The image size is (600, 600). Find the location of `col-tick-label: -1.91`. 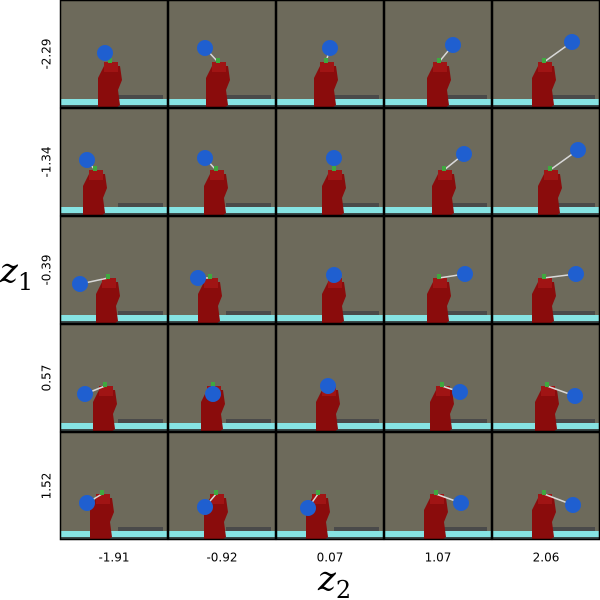

col-tick-label: -1.91 is located at coordinates (113, 558).